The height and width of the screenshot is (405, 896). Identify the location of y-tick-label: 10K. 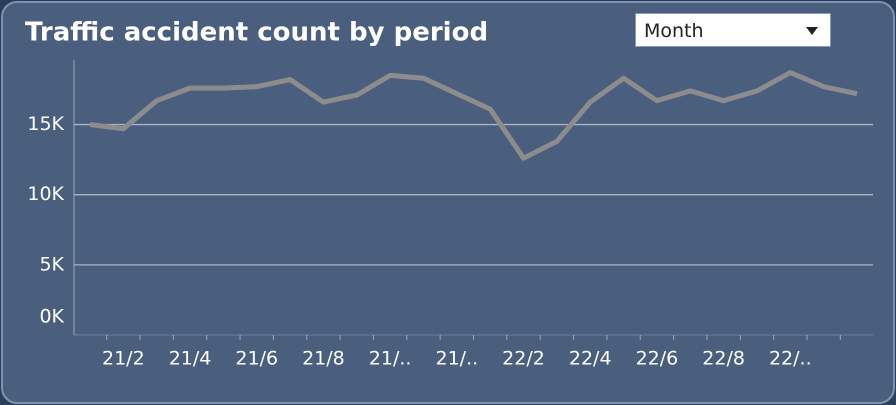
(45, 194).